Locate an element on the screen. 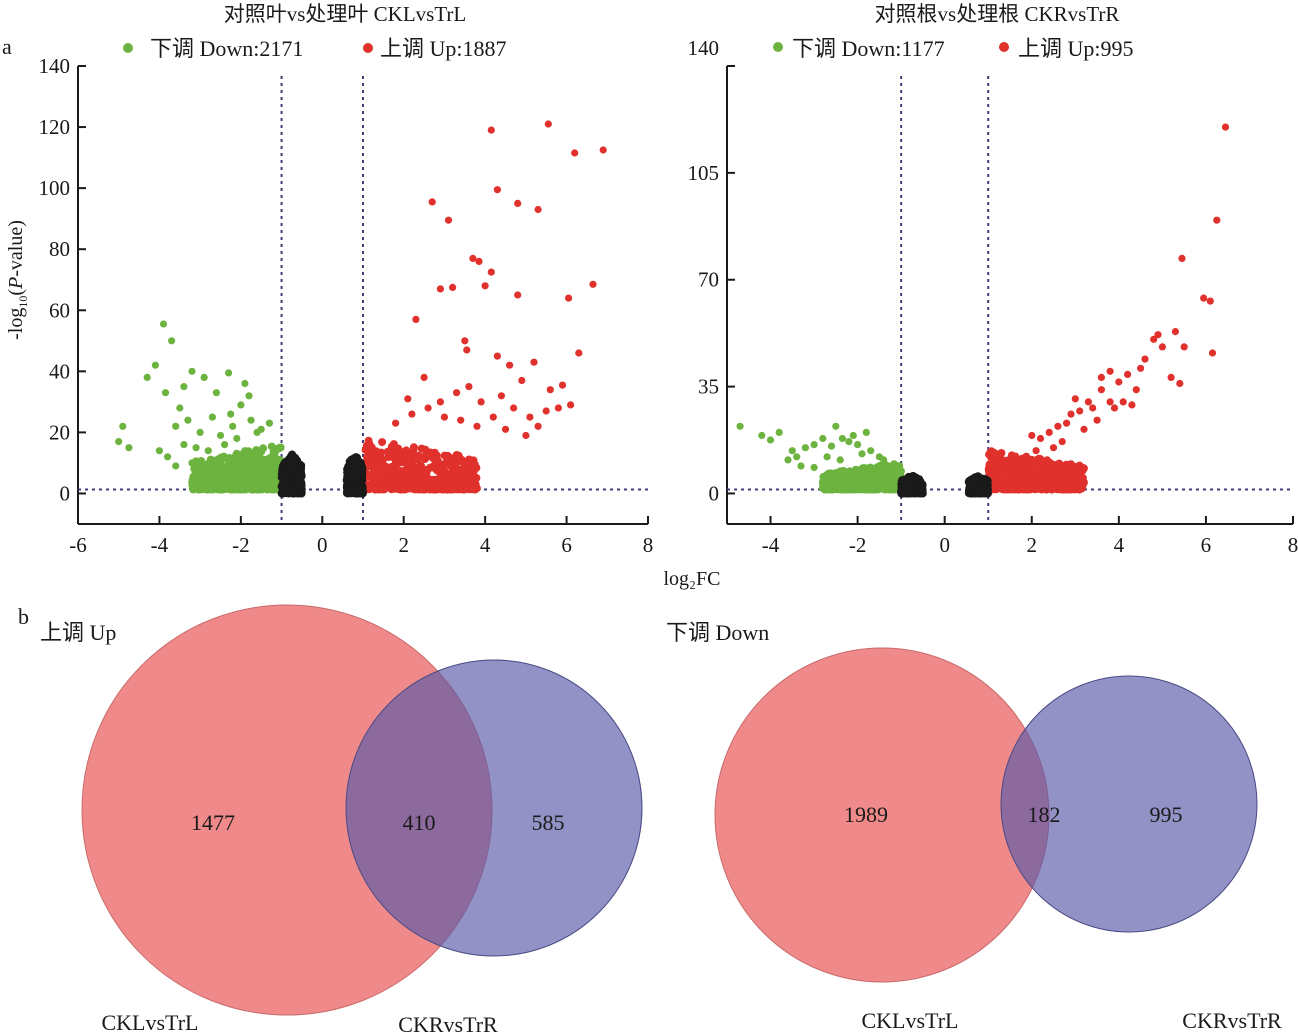 This screenshot has width=1298, height=1034. y-tick-label: 140 is located at coordinates (704, 48).